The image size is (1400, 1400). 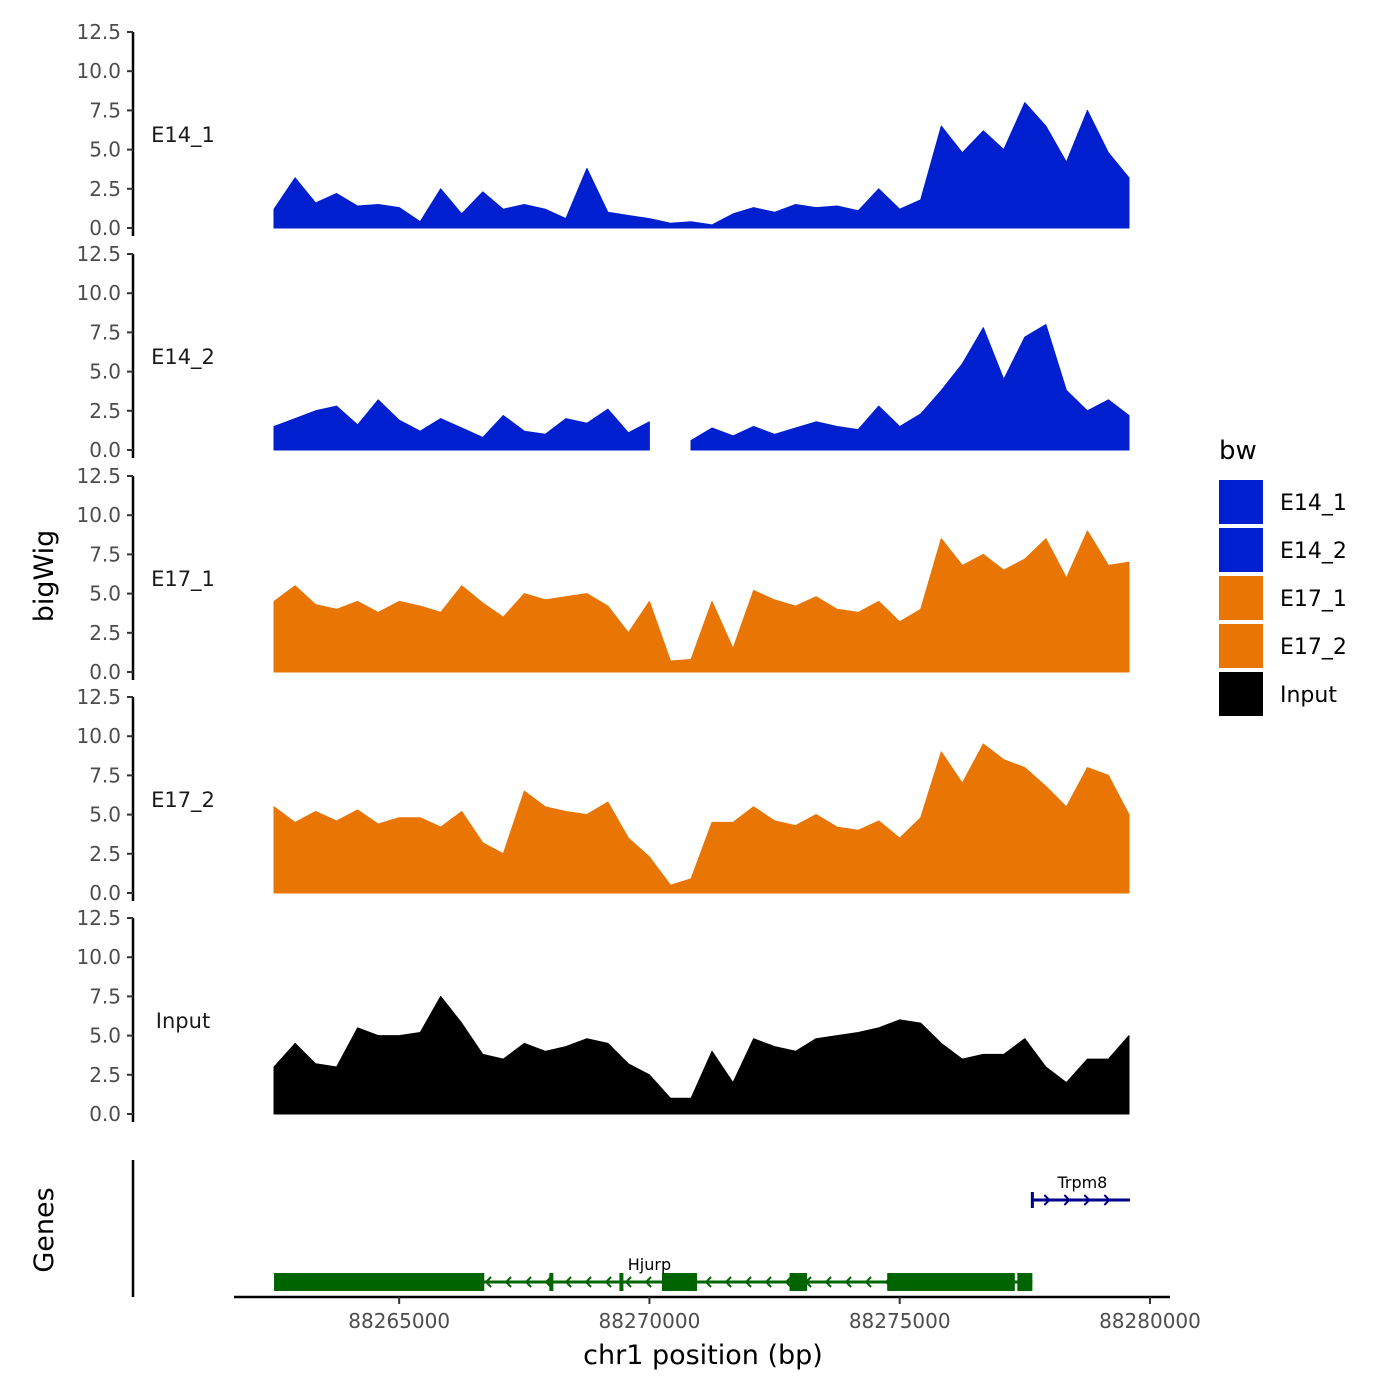 What do you see at coordinates (649, 1264) in the screenshot?
I see `gene-name-label: Hjurp` at bounding box center [649, 1264].